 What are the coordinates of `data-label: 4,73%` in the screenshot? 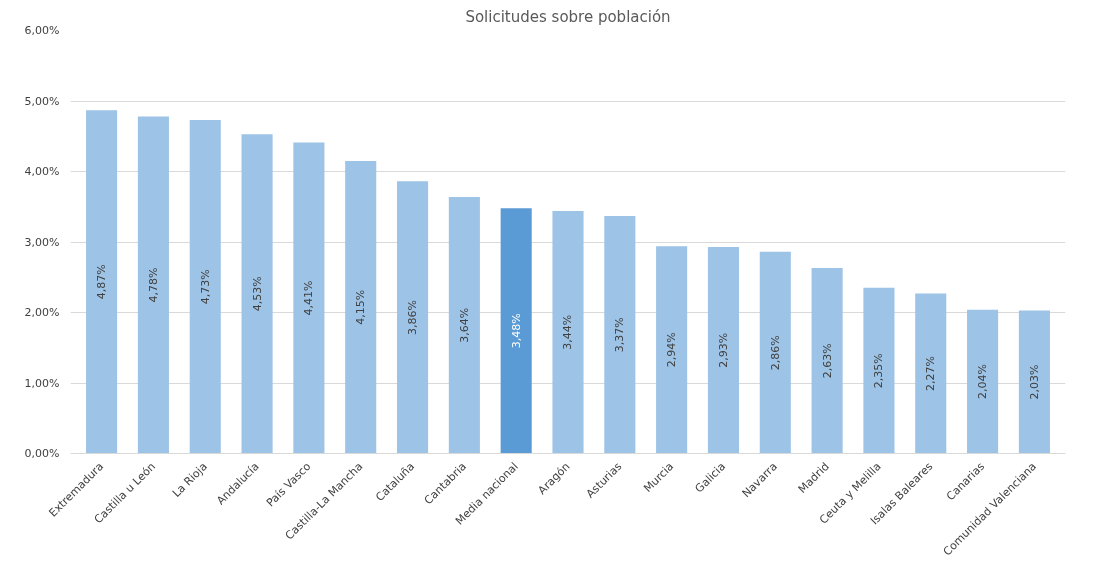 It's located at (205, 287).